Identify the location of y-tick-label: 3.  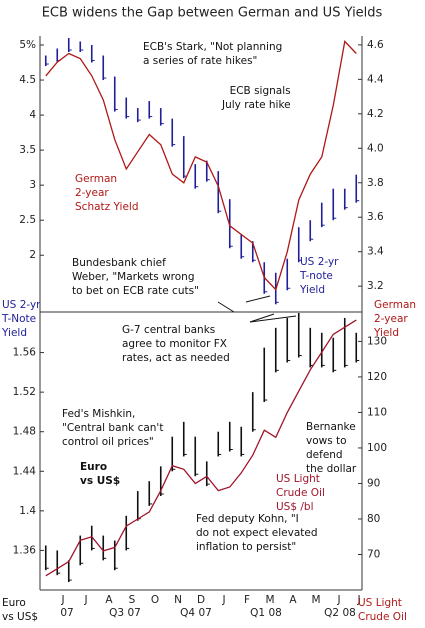
(32, 185).